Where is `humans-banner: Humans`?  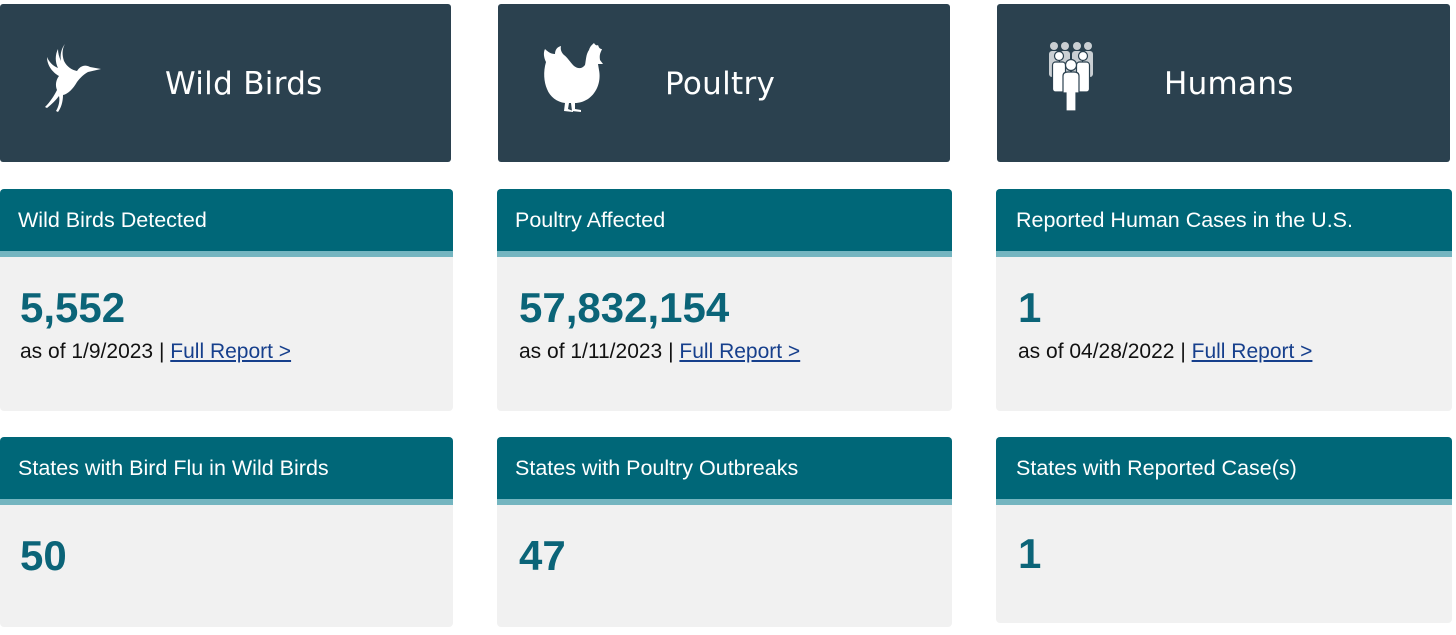
humans-banner: Humans is located at coordinates (1223, 83).